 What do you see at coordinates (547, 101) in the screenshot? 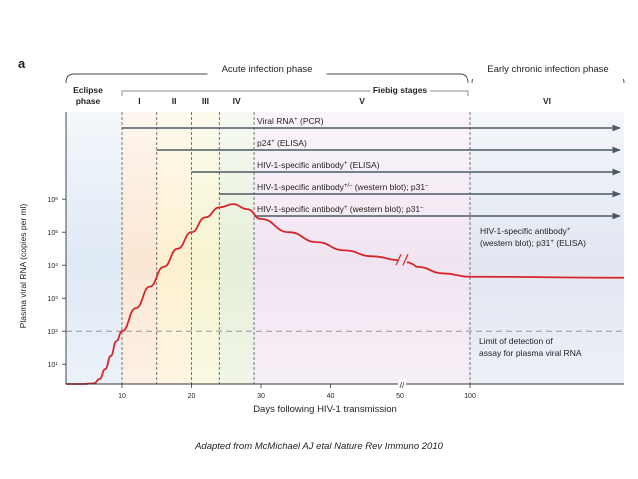
I see `stage-label-vi: VI` at bounding box center [547, 101].